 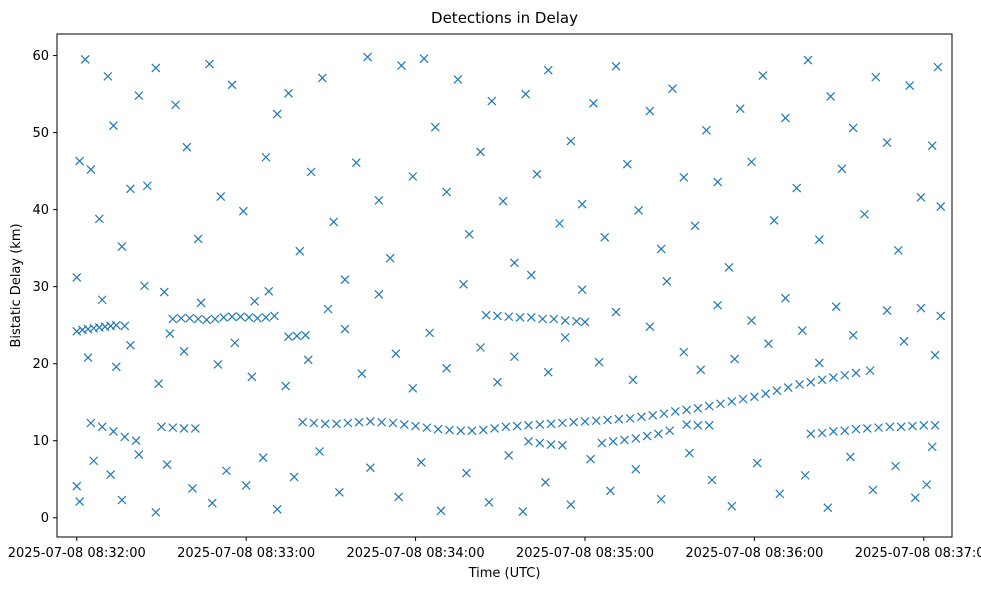 I want to click on x-tick-label: 2025-07-08 08:37:00, so click(x=918, y=553).